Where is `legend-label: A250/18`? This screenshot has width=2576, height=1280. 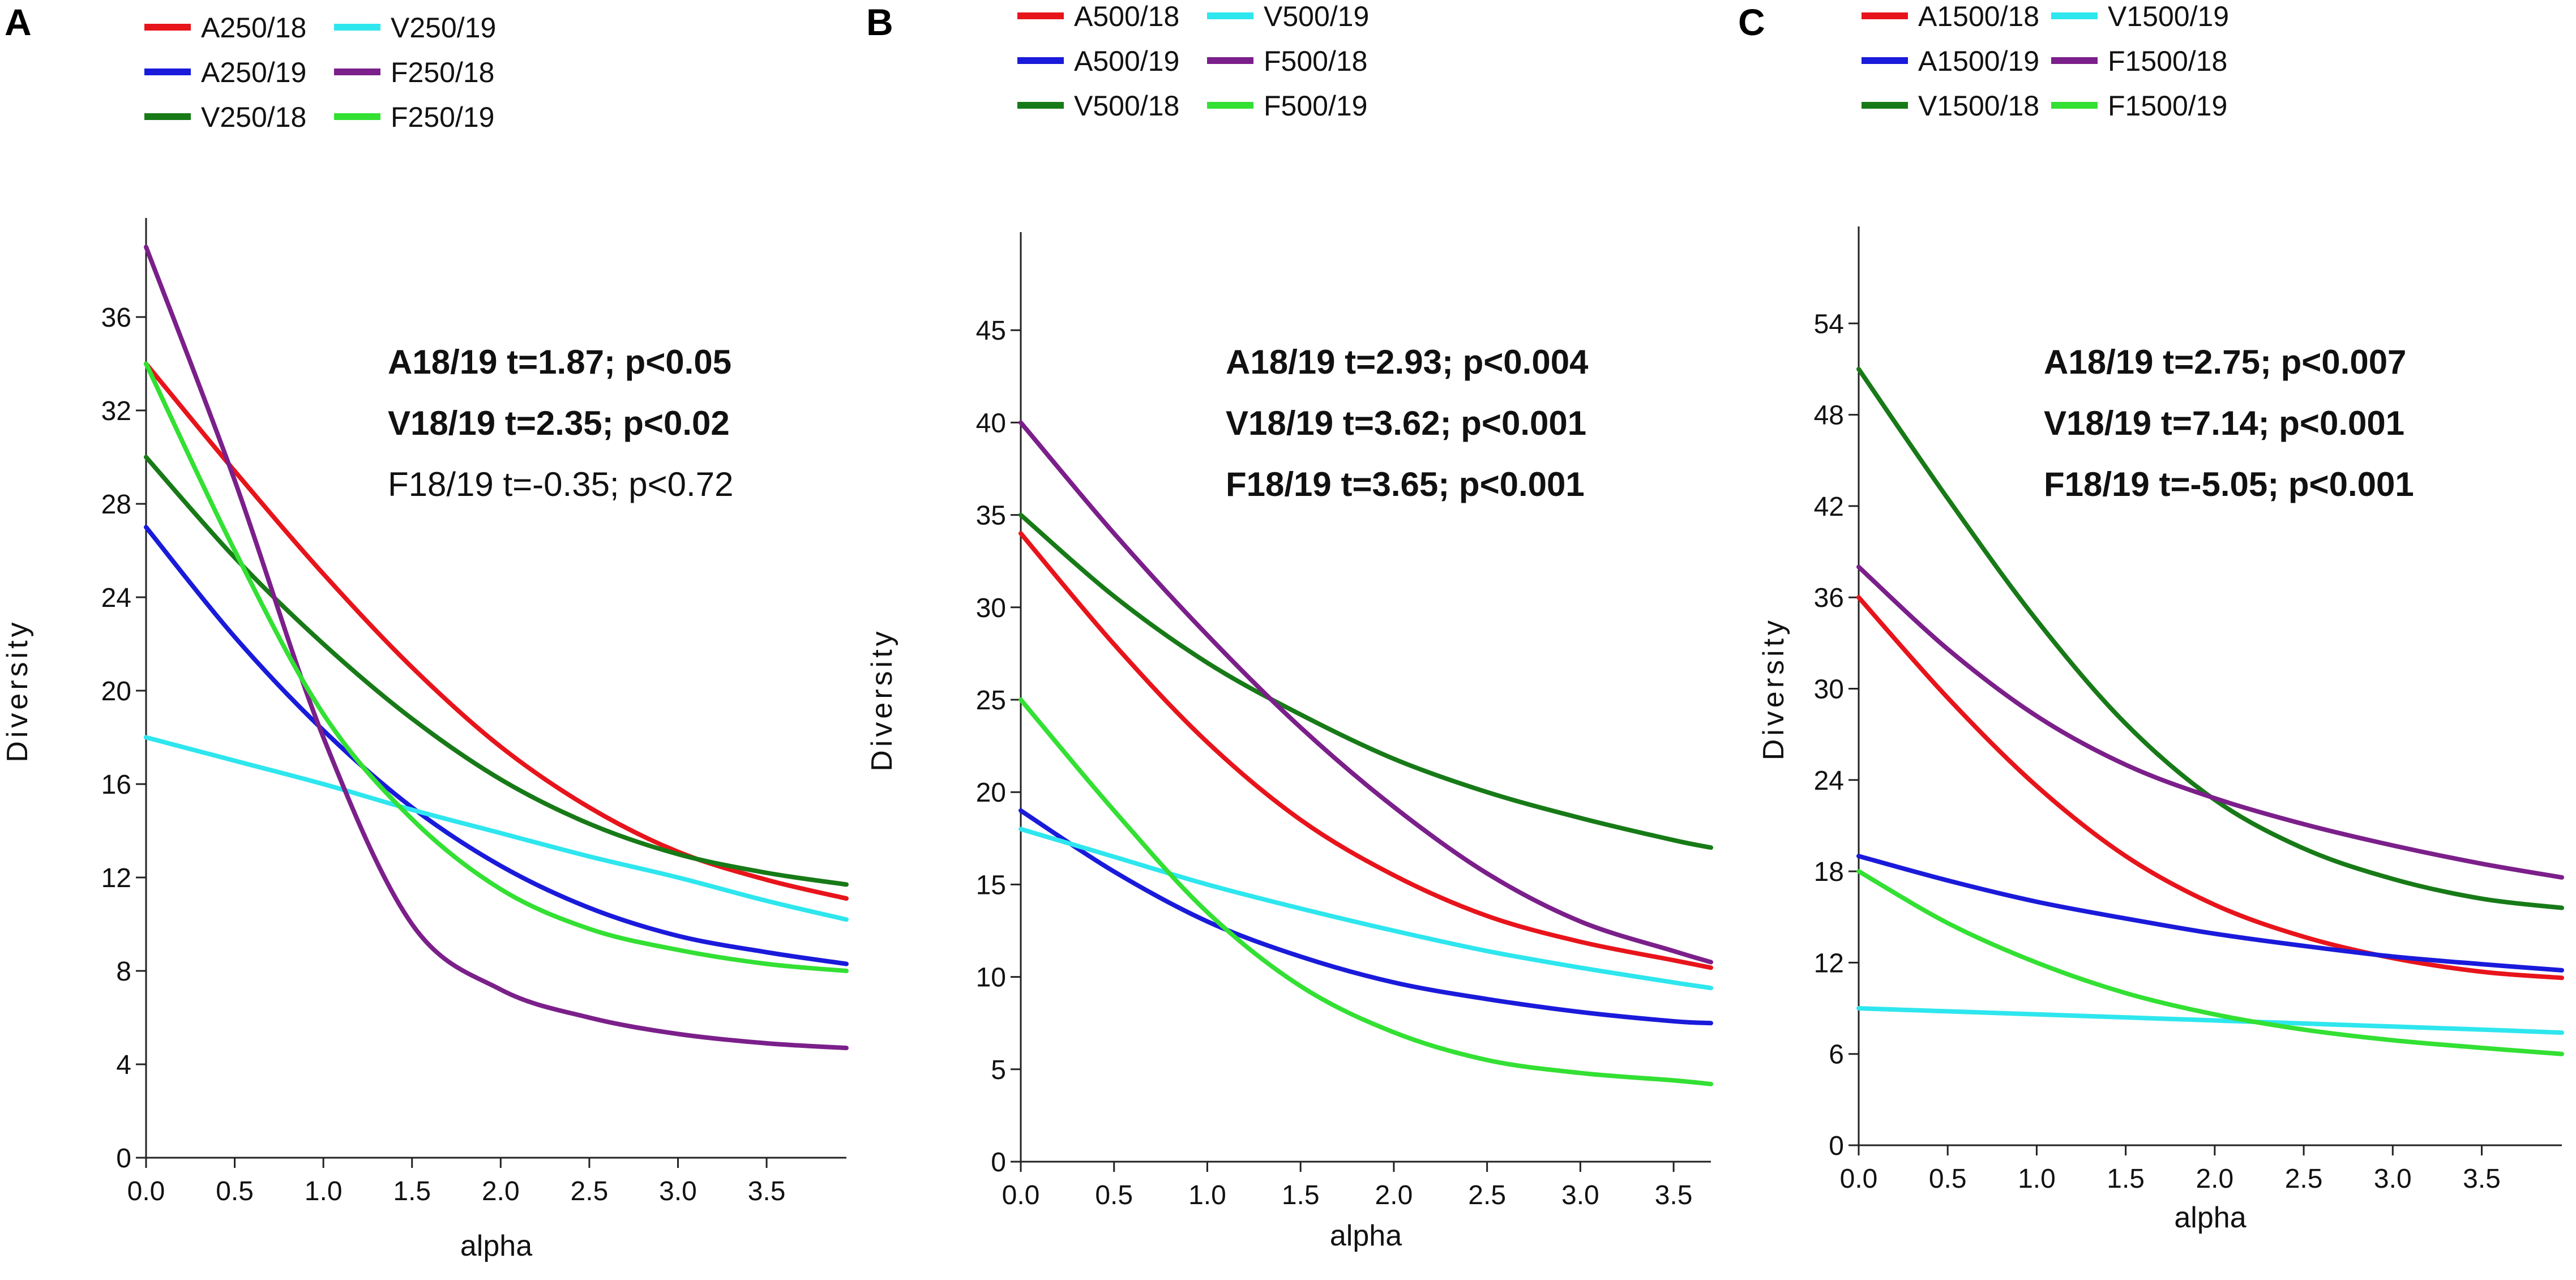 legend-label: A250/18 is located at coordinates (253, 28).